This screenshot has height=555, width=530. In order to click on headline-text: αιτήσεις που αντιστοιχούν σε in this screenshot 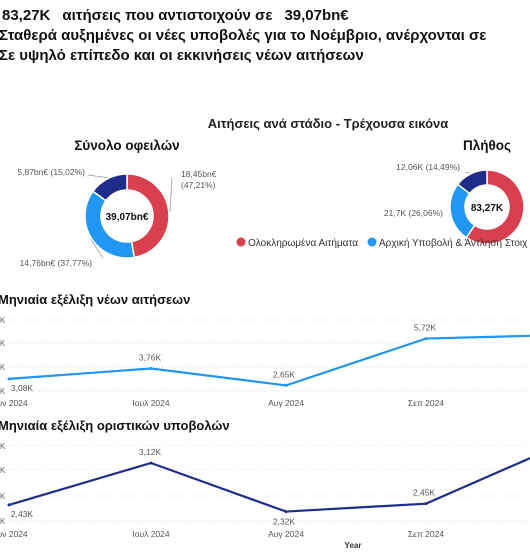, I will do `click(167, 15)`.